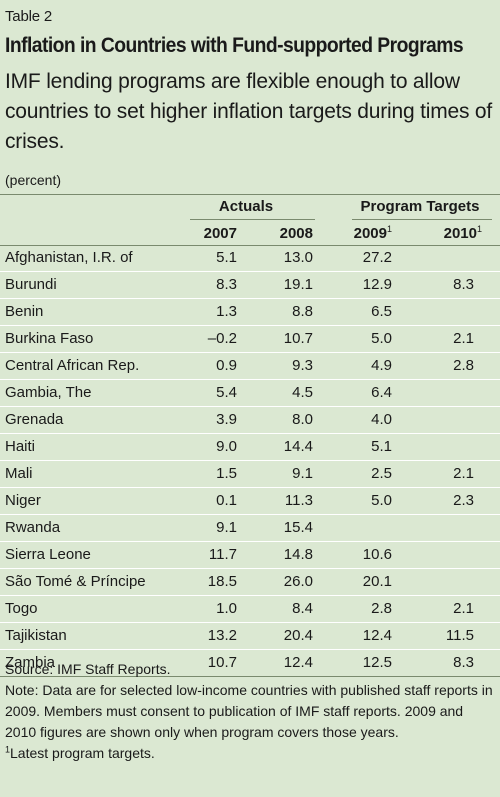  Describe the element at coordinates (226, 392) in the screenshot. I see `value-2007: 5.4` at that location.